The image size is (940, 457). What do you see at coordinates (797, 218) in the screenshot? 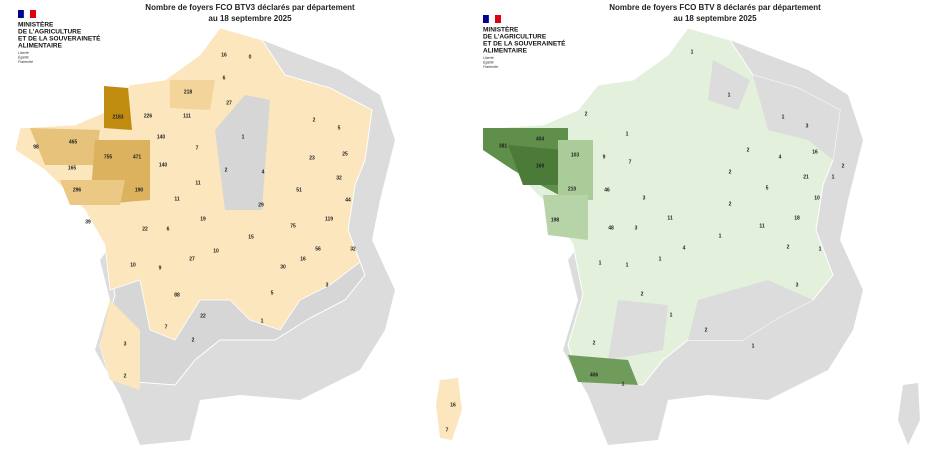
I see `department-count: 18` at bounding box center [797, 218].